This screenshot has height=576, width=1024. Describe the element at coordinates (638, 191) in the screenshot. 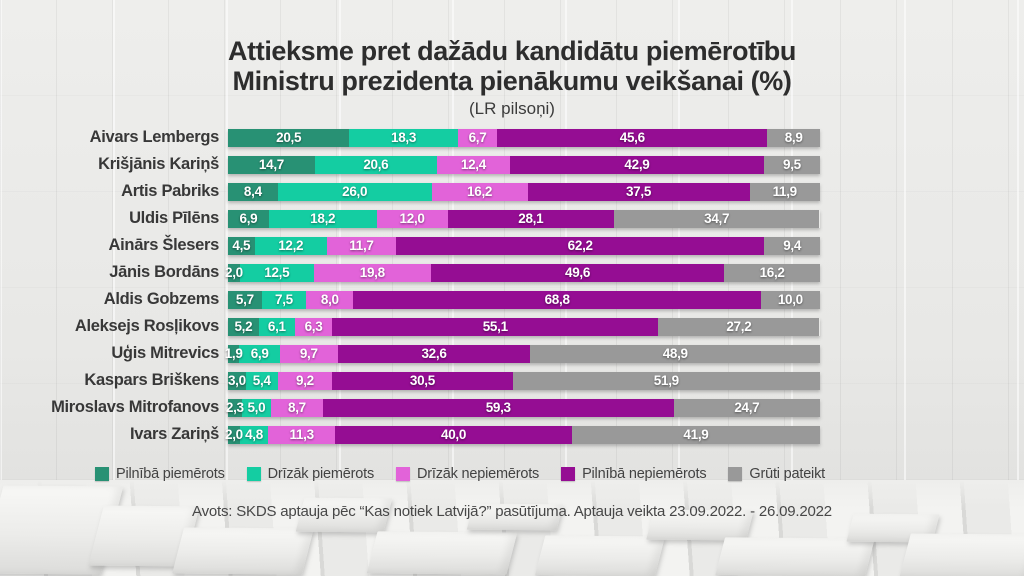

I see `segment-value-label: 37,5` at that location.